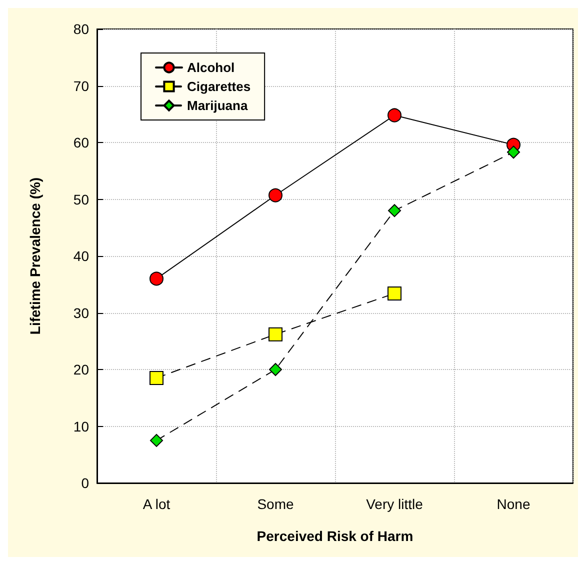 The width and height of the screenshot is (582, 565). Describe the element at coordinates (211, 67) in the screenshot. I see `legend-label: Alcohol` at that location.